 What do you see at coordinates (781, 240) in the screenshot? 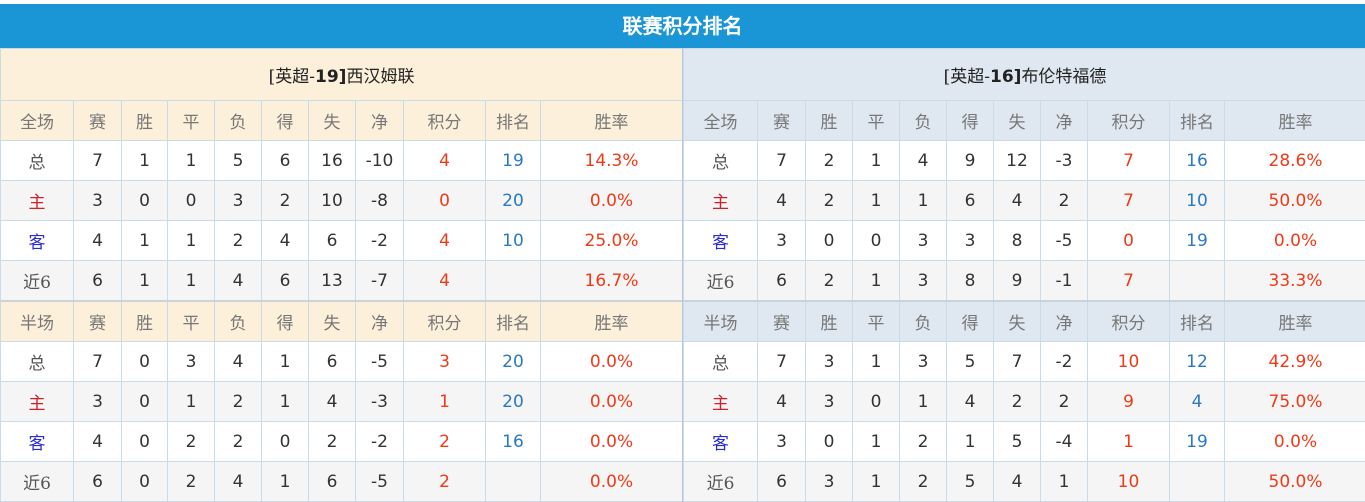
I see `cell-played: 3` at bounding box center [781, 240].